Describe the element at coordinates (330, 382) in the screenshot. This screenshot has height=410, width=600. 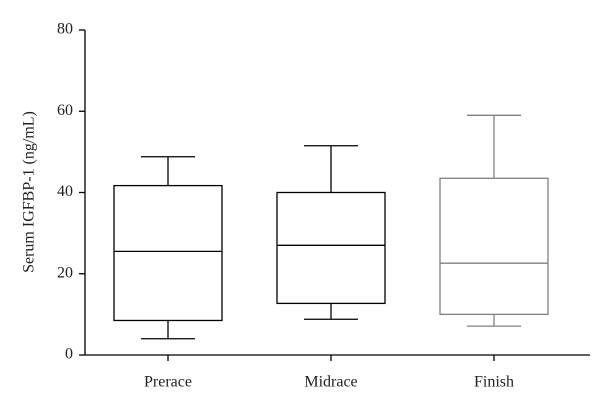
I see `x-tick-label: Midrace` at that location.